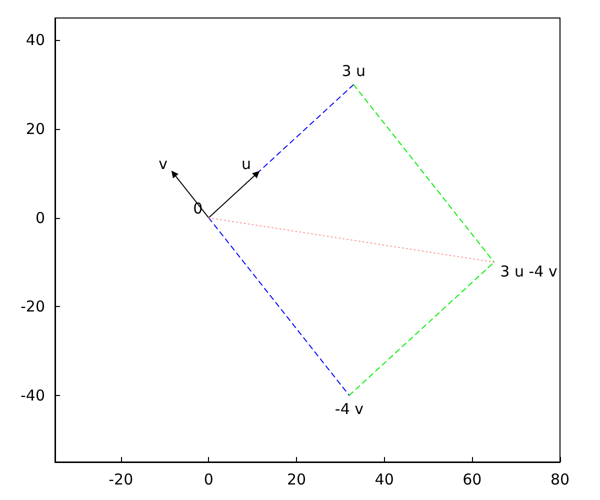 This screenshot has width=600, height=500. I want to click on y-tick-label: -40, so click(32, 395).